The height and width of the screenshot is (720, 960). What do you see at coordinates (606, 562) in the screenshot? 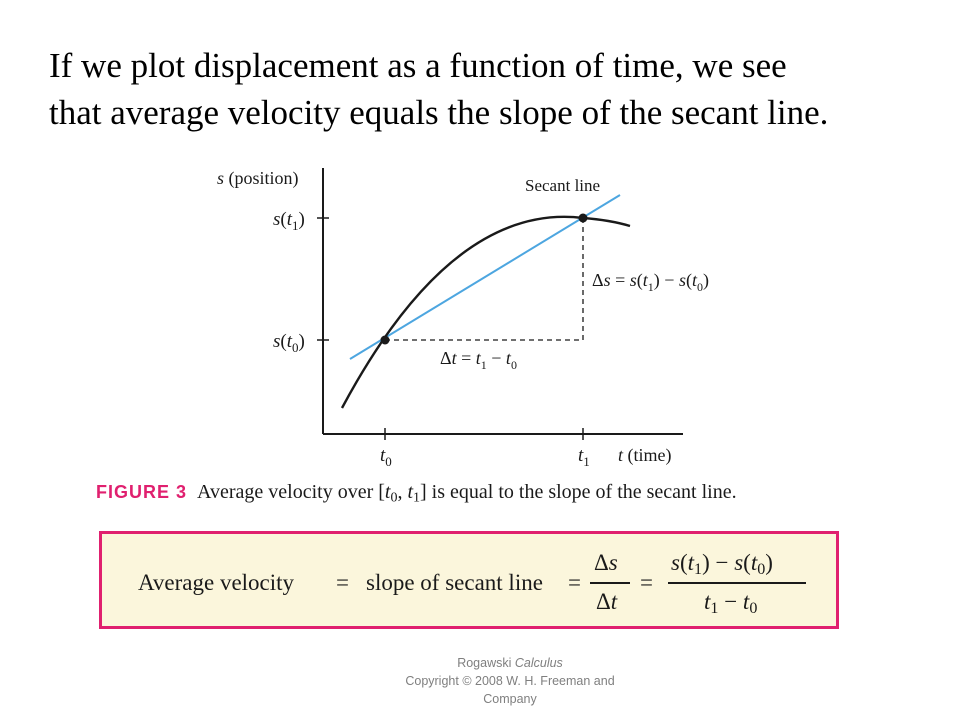
I see `fraction-1-numerator: Δs` at bounding box center [606, 562].